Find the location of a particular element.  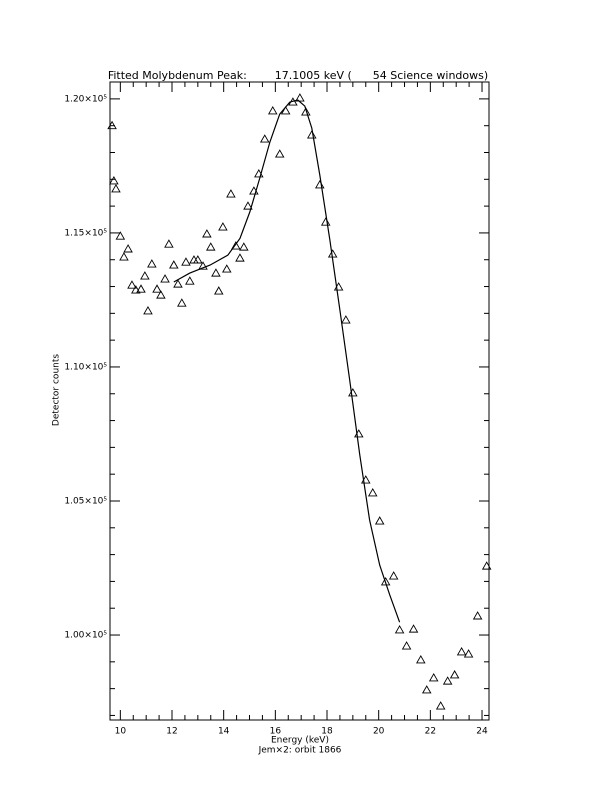

x-tick-label: 24 is located at coordinates (482, 732).